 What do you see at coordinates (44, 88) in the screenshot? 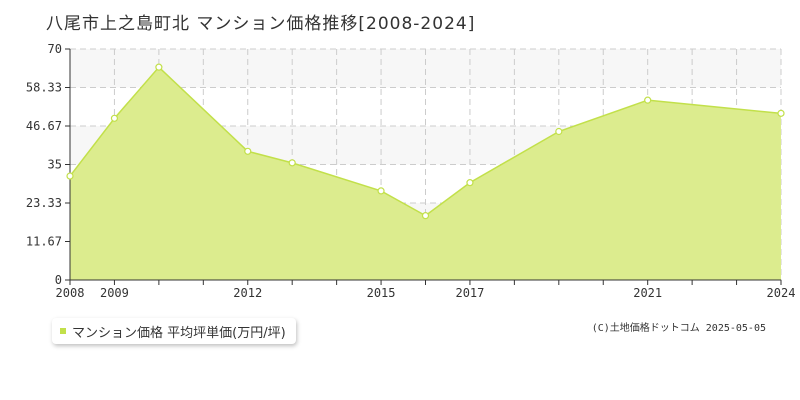
I see `y-tick-label: 58.33` at bounding box center [44, 88].